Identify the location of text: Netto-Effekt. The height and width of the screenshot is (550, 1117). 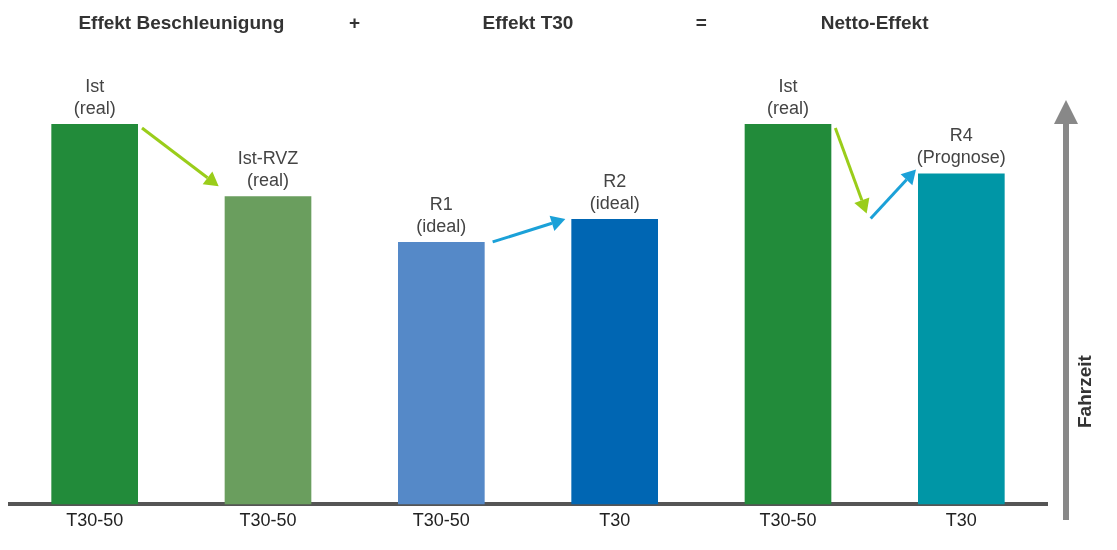
(874, 23).